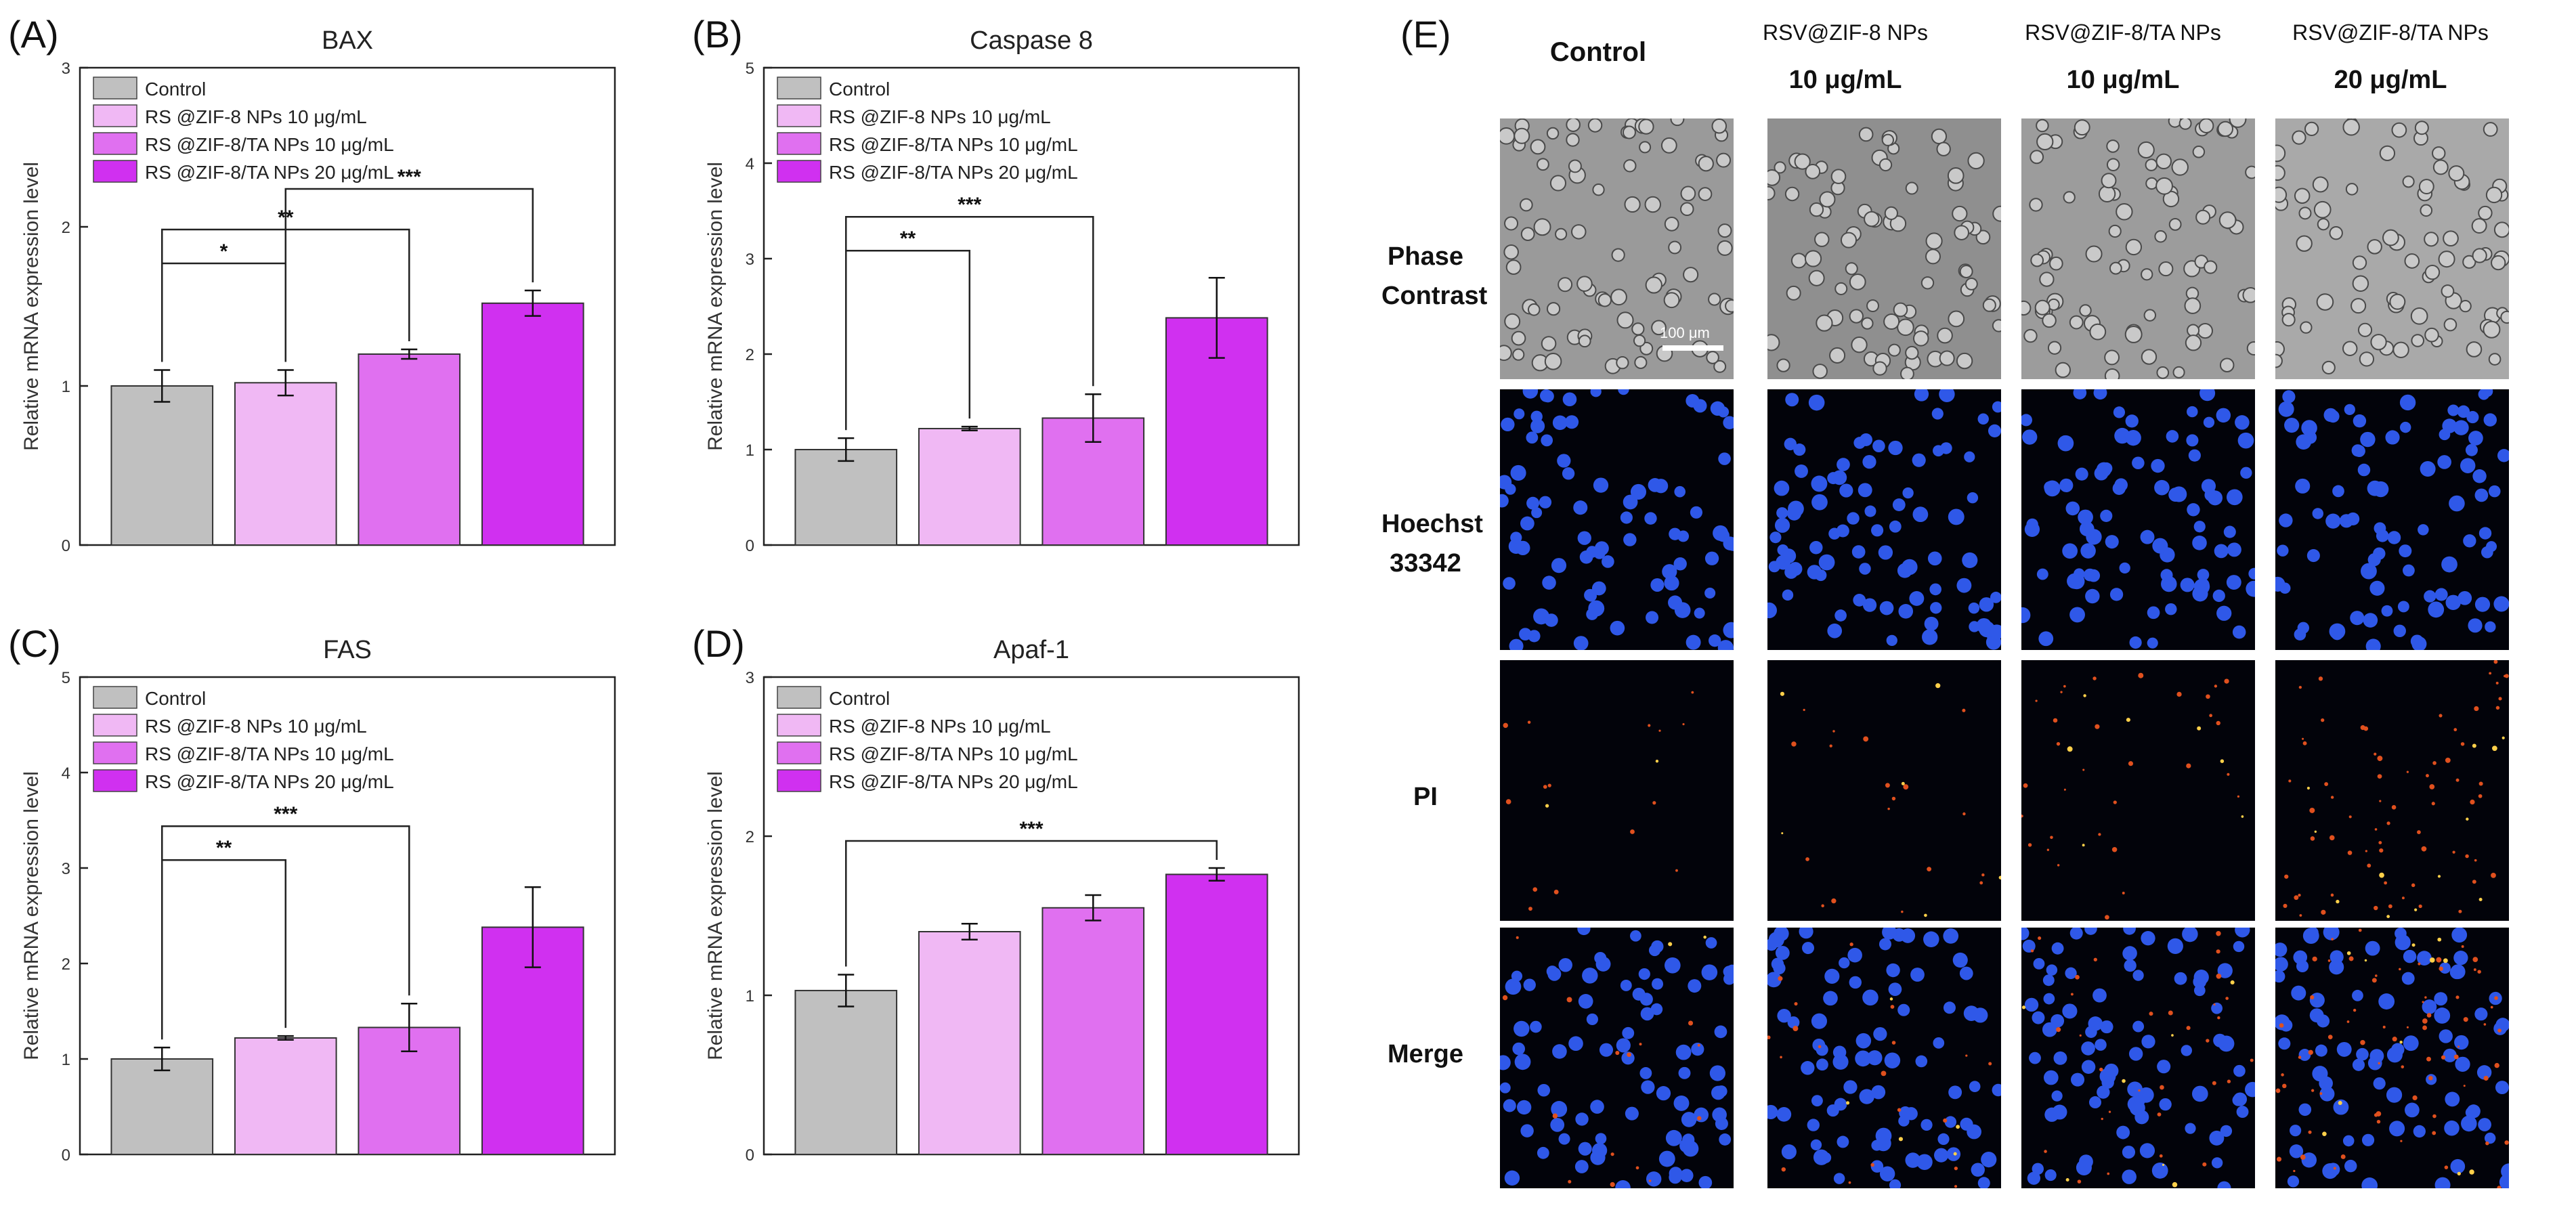 This screenshot has width=2576, height=1214. Describe the element at coordinates (717, 34) in the screenshot. I see `panel-label: (B)` at that location.